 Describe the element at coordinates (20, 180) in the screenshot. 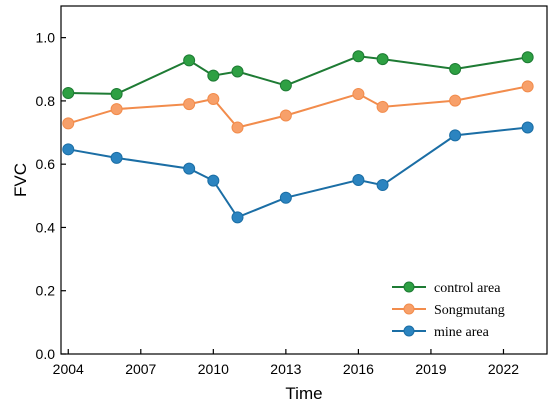

I see `y-axis-title: FVC` at that location.